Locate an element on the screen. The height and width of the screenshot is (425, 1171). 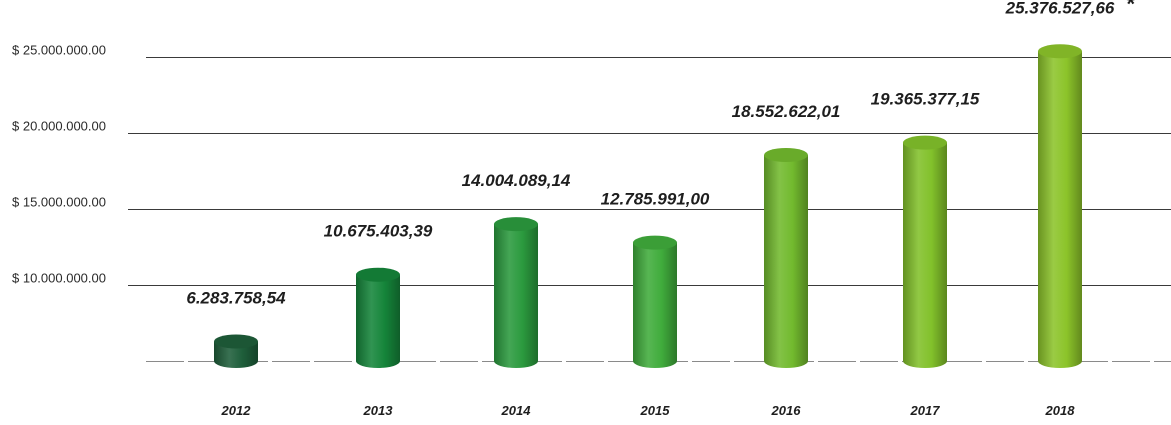
bar-2018 is located at coordinates (1060, 206).